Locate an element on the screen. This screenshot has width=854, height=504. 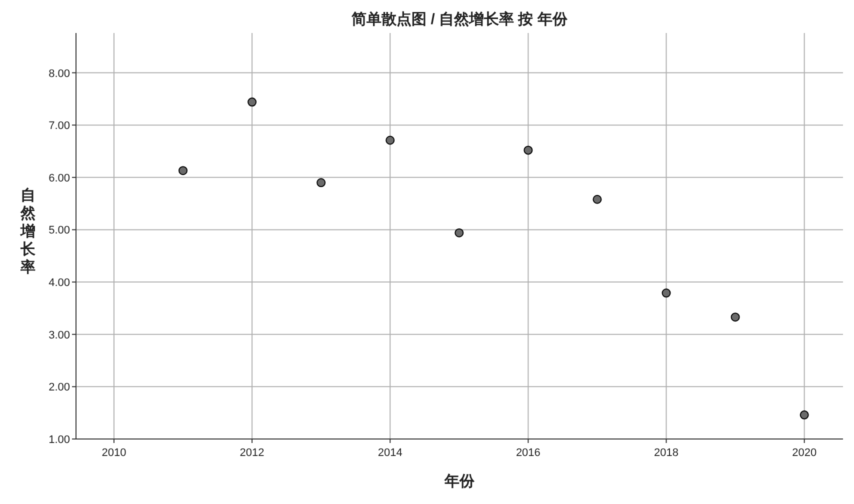
y-tick-label: 1.00 is located at coordinates (59, 440).